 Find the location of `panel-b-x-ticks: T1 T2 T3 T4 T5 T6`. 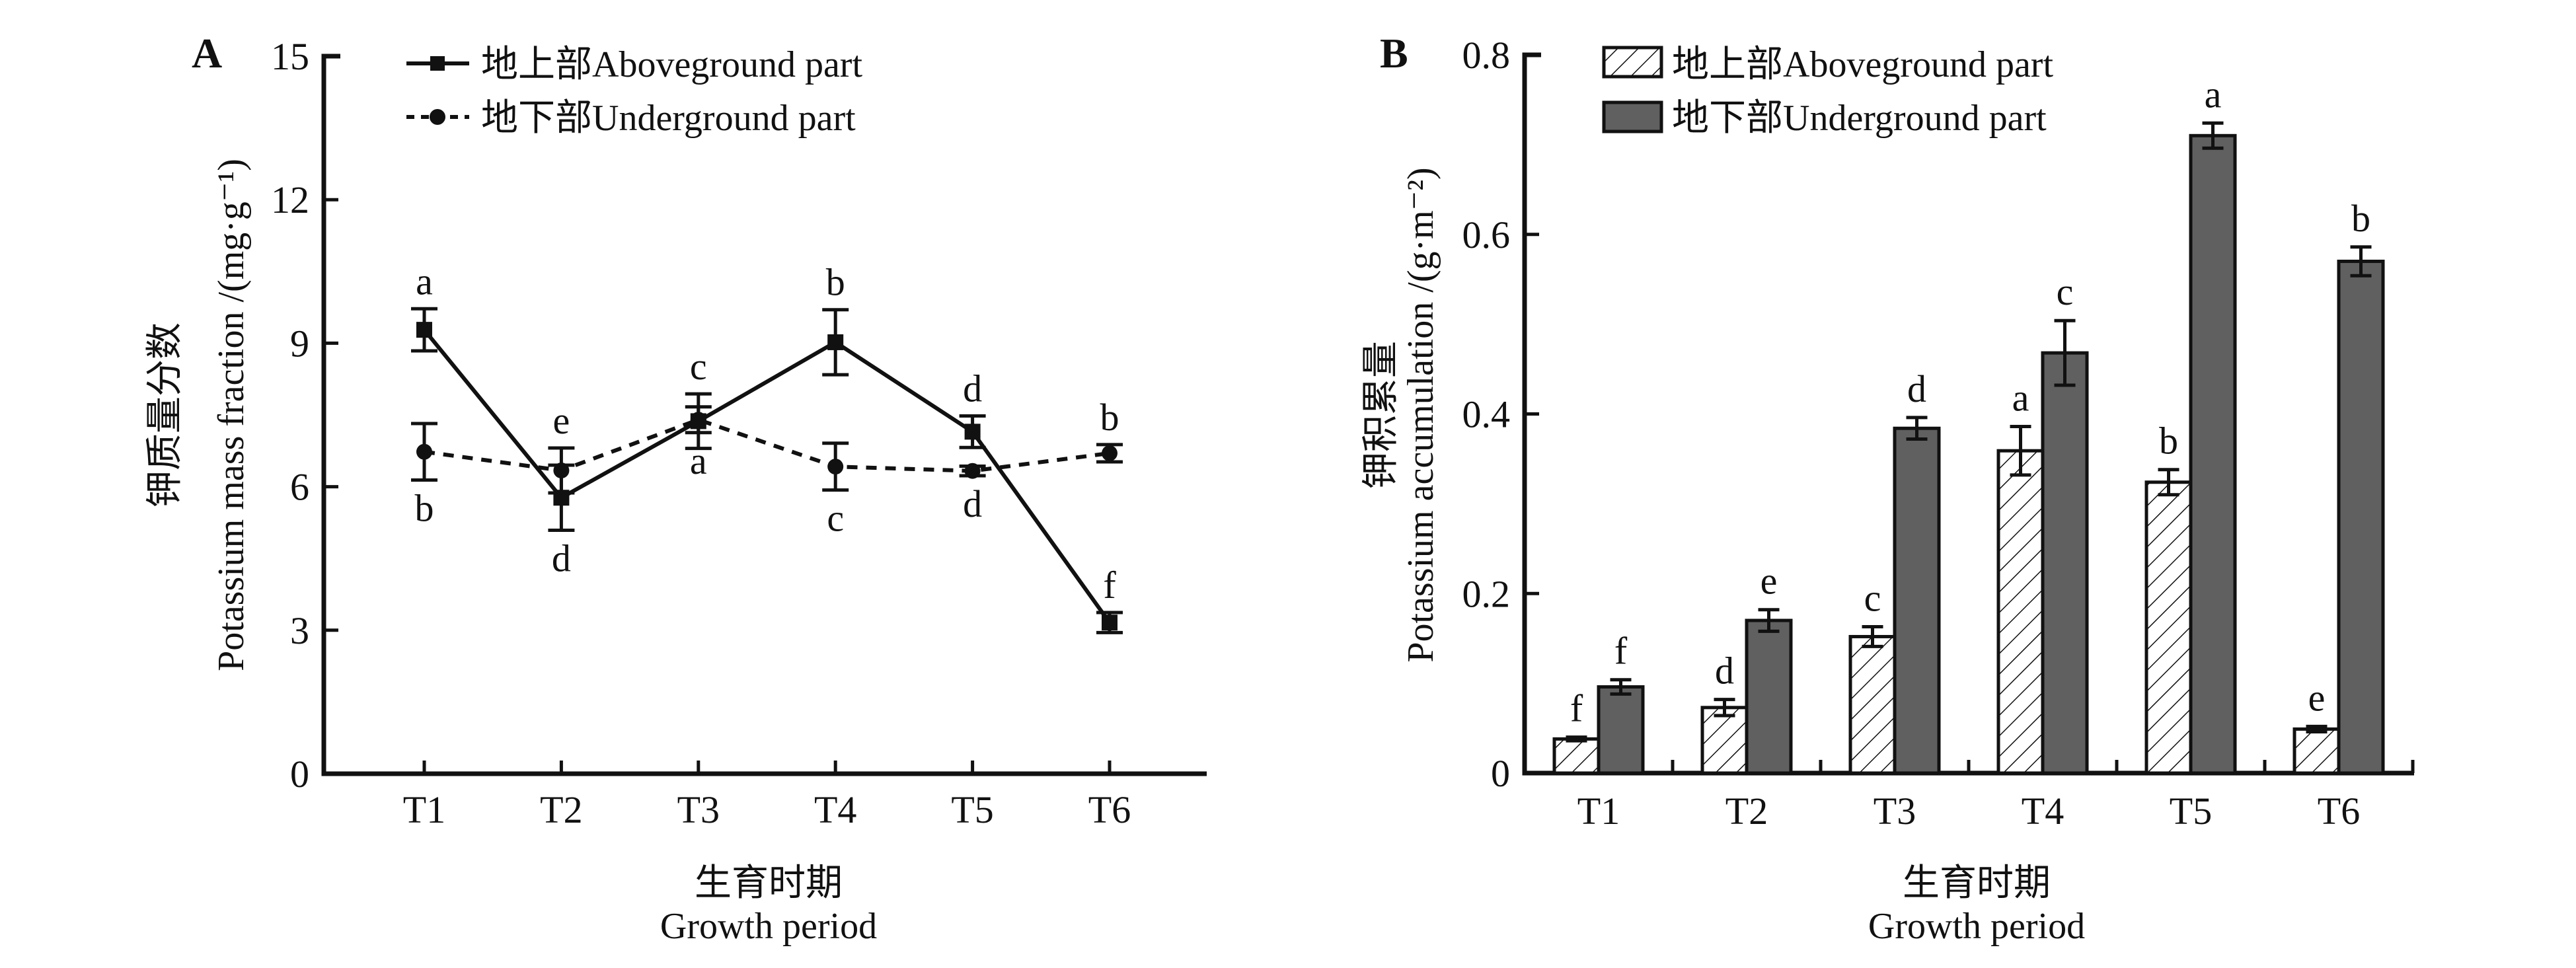

panel-b-x-ticks: T1 T2 T3 T4 T5 T6 is located at coordinates (1996, 797).